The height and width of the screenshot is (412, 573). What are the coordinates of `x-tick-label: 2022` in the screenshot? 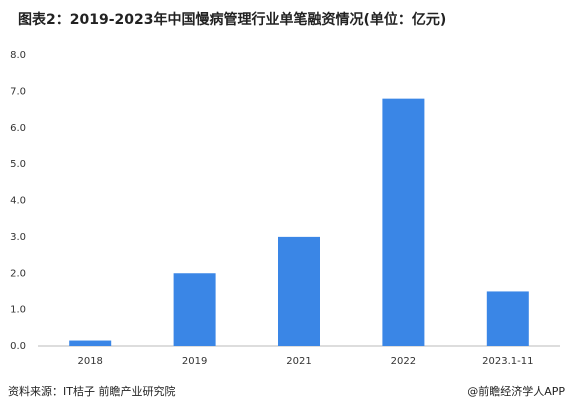 It's located at (403, 361).